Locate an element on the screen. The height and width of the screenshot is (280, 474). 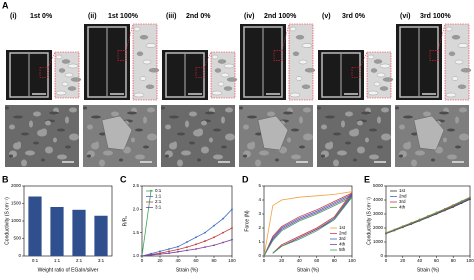
highlight-box is located at coordinates (278, 55).